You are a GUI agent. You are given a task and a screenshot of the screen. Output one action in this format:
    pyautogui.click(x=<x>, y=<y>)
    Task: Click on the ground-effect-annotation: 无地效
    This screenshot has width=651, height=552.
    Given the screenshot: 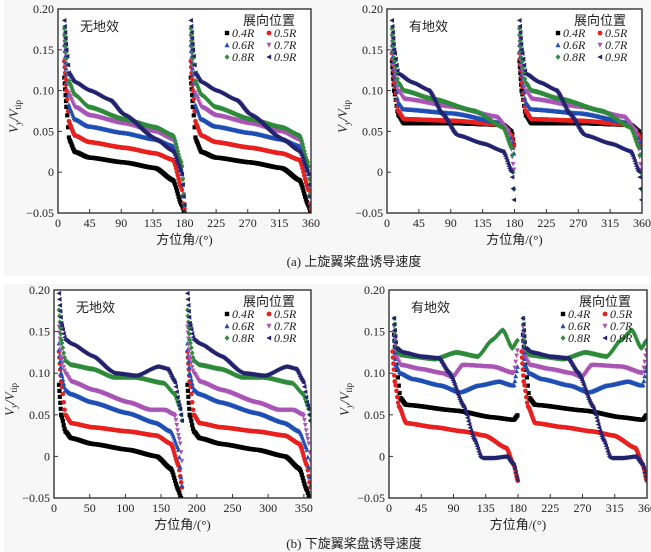 What is the action you would take?
    pyautogui.click(x=99, y=26)
    